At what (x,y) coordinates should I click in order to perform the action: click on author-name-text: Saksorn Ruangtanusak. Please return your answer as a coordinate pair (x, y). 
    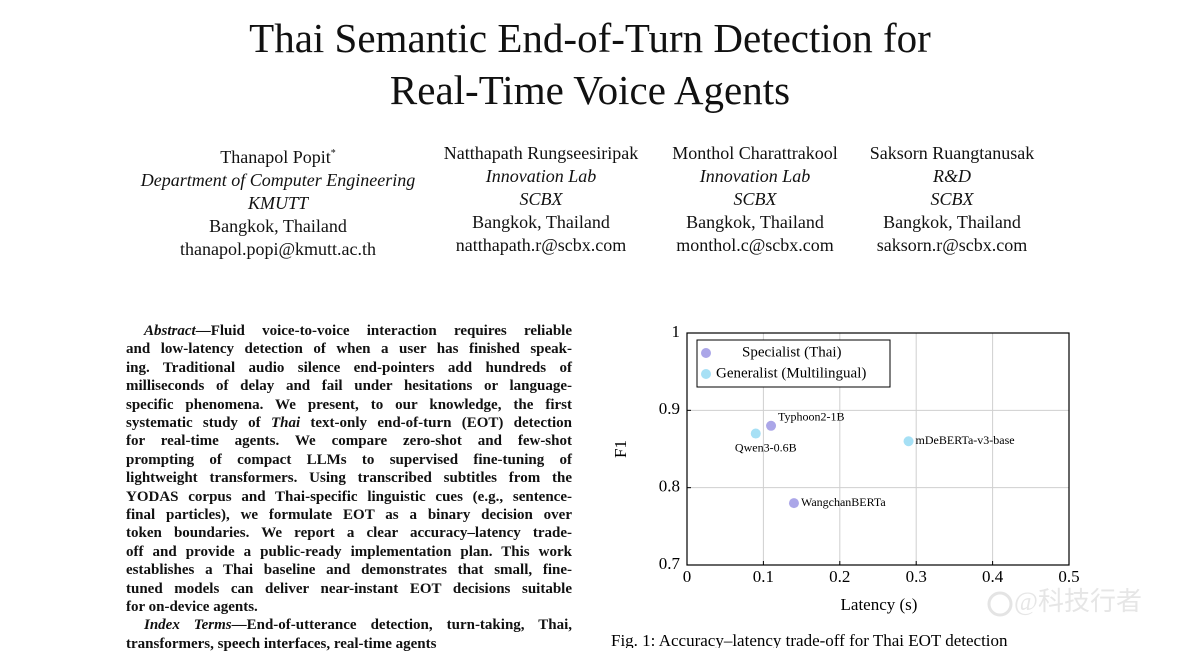
    Looking at the image, I should click on (952, 153).